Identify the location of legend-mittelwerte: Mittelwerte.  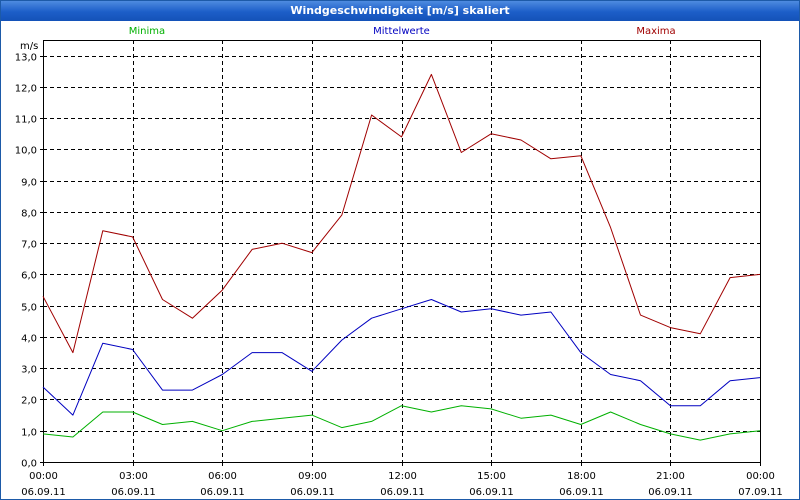
(401, 31).